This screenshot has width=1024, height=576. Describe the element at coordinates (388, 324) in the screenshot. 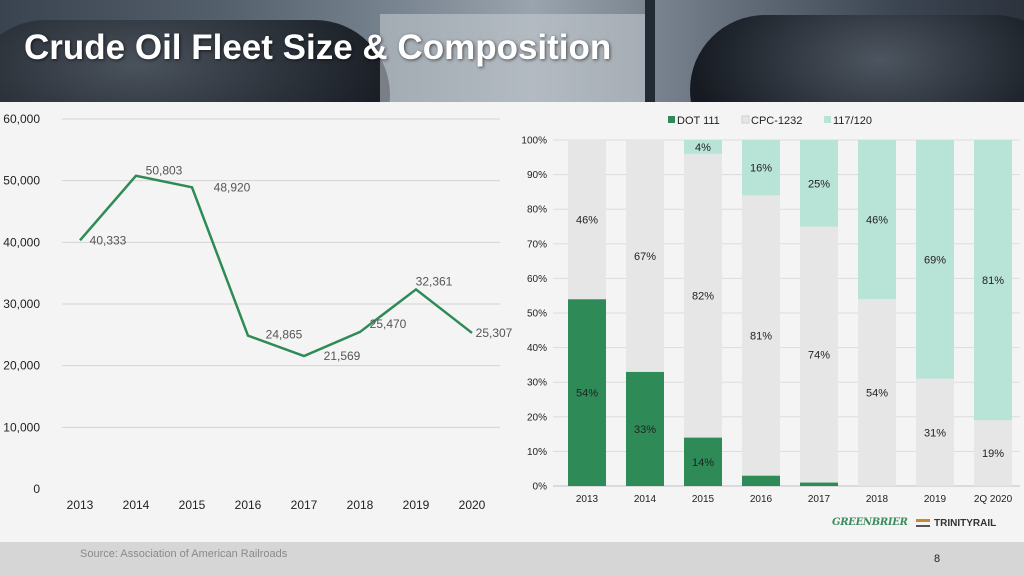

I see `line-data-label: 25,470` at that location.